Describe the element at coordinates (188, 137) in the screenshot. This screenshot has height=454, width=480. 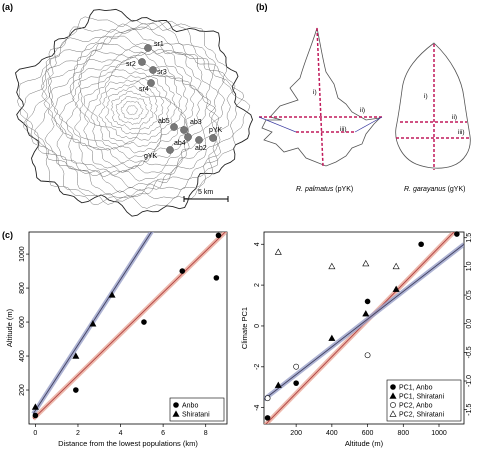
I see `site-marker-ab4` at that location.